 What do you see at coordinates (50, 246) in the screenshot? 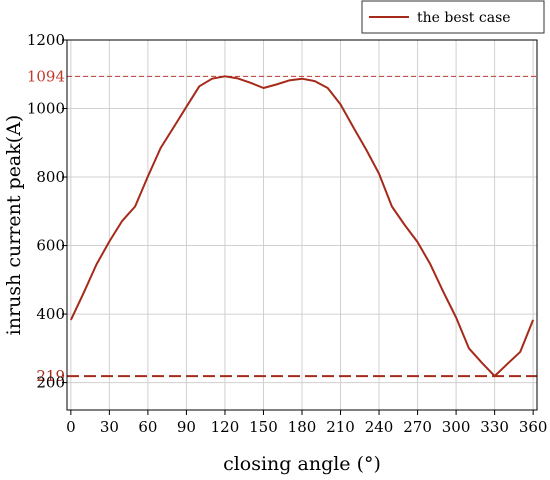
I see `y-tick-label: 600` at bounding box center [50, 246].